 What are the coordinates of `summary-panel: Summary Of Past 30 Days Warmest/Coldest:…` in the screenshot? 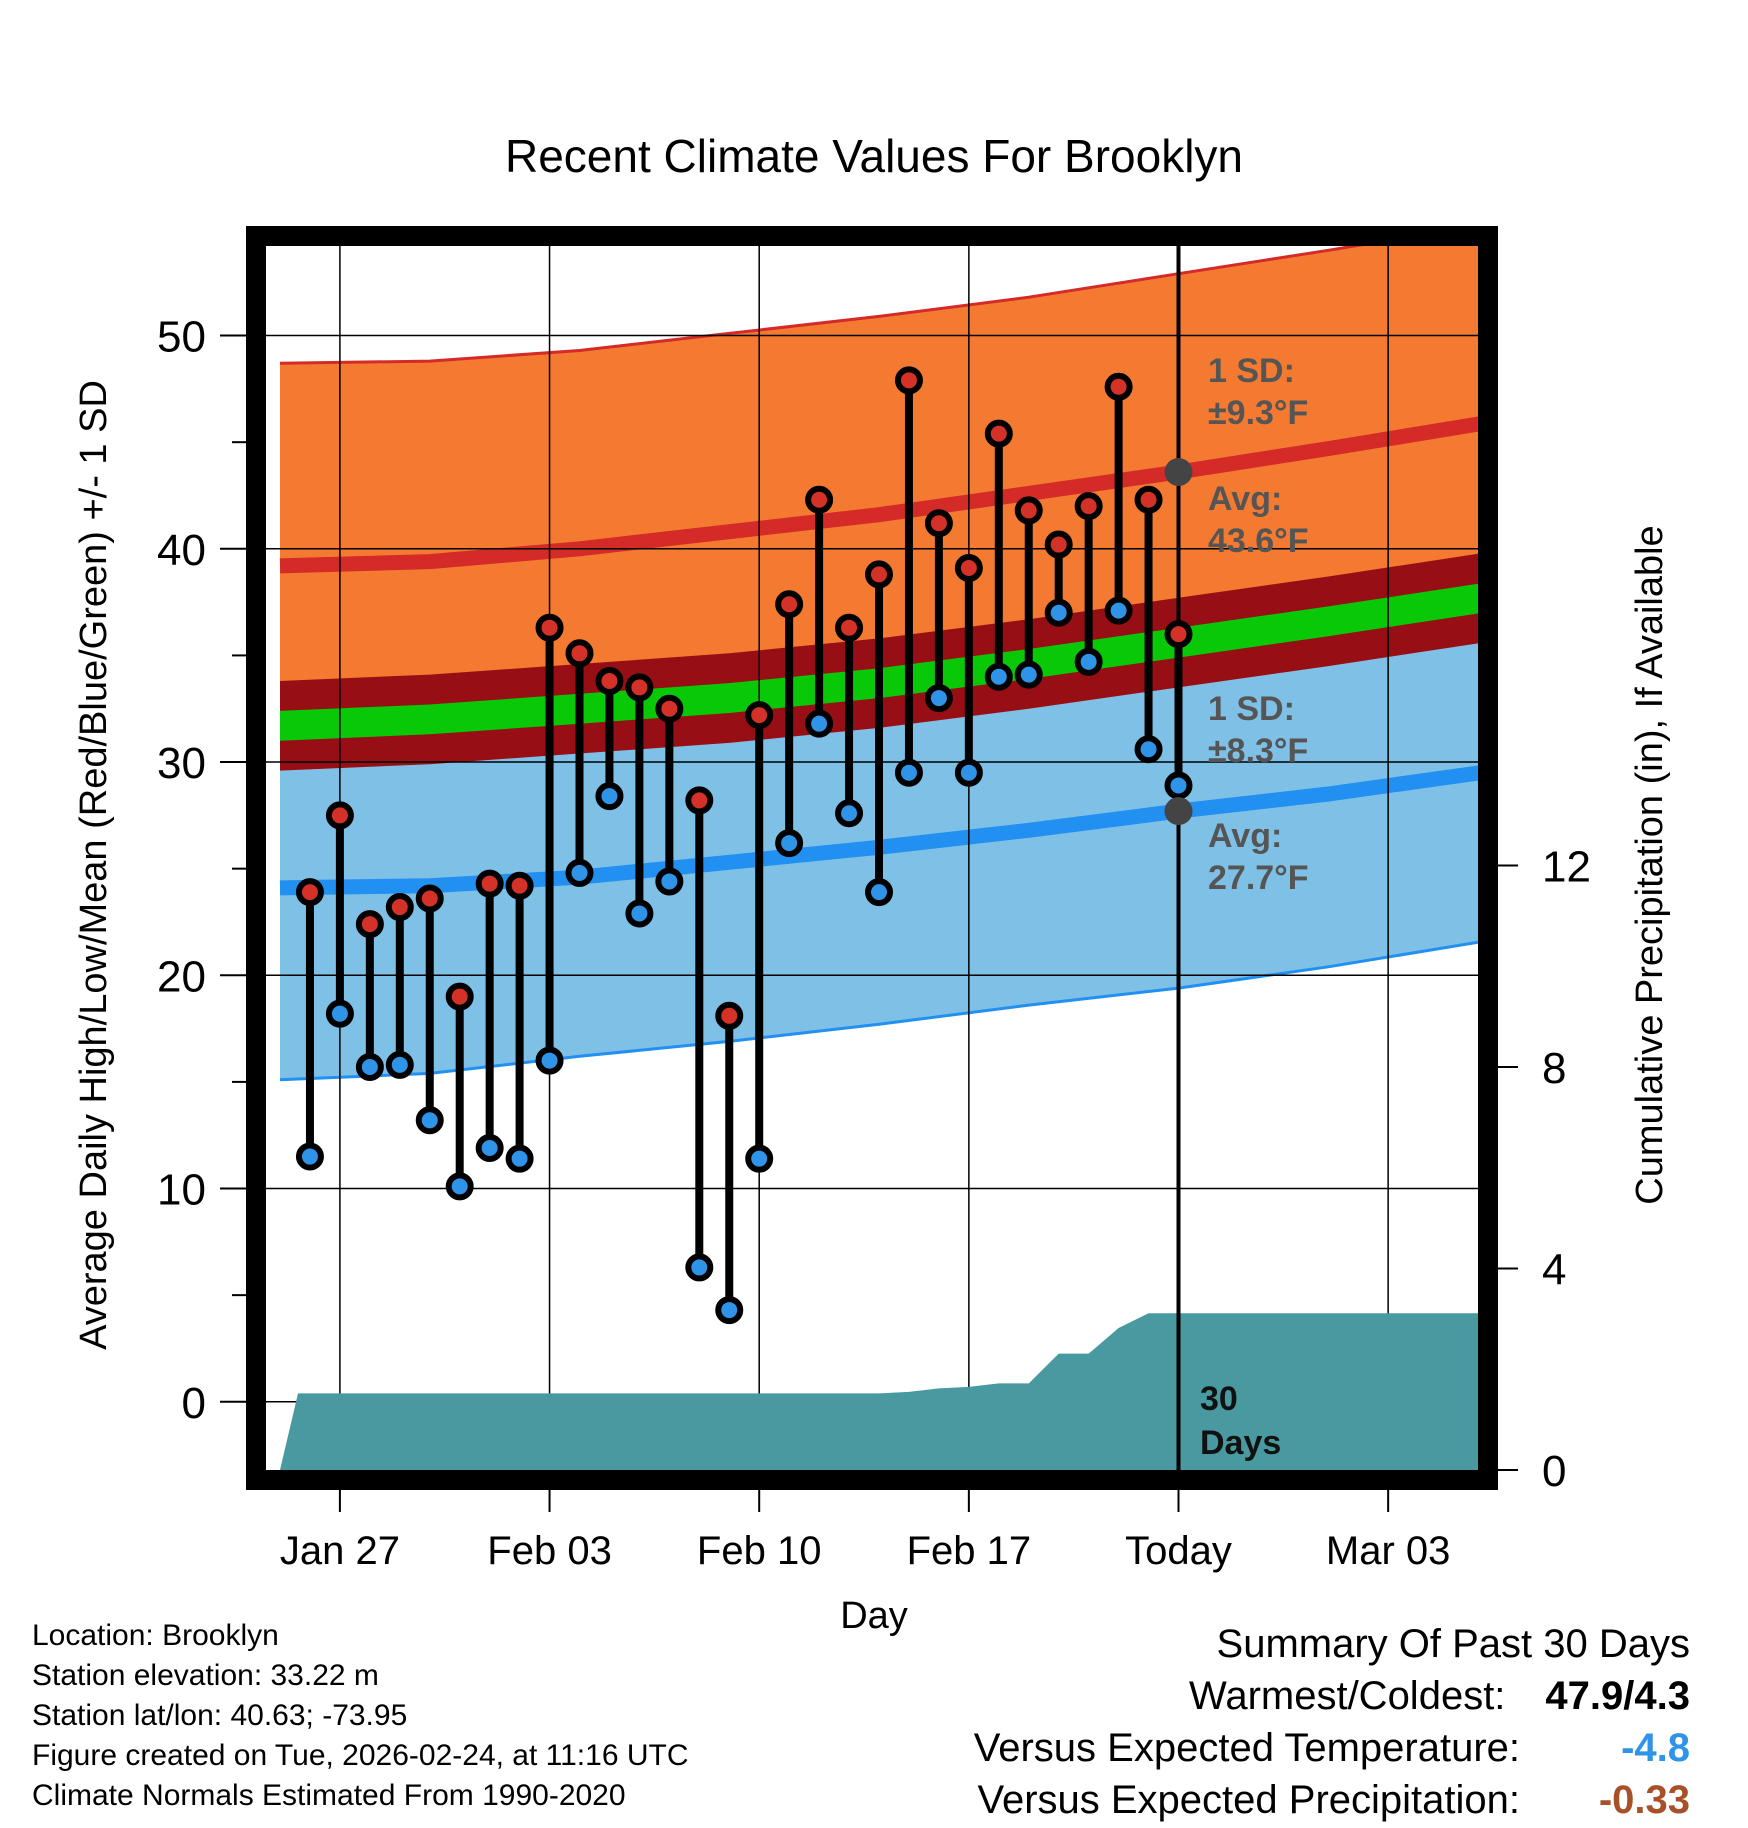 It's located at (1332, 1722).